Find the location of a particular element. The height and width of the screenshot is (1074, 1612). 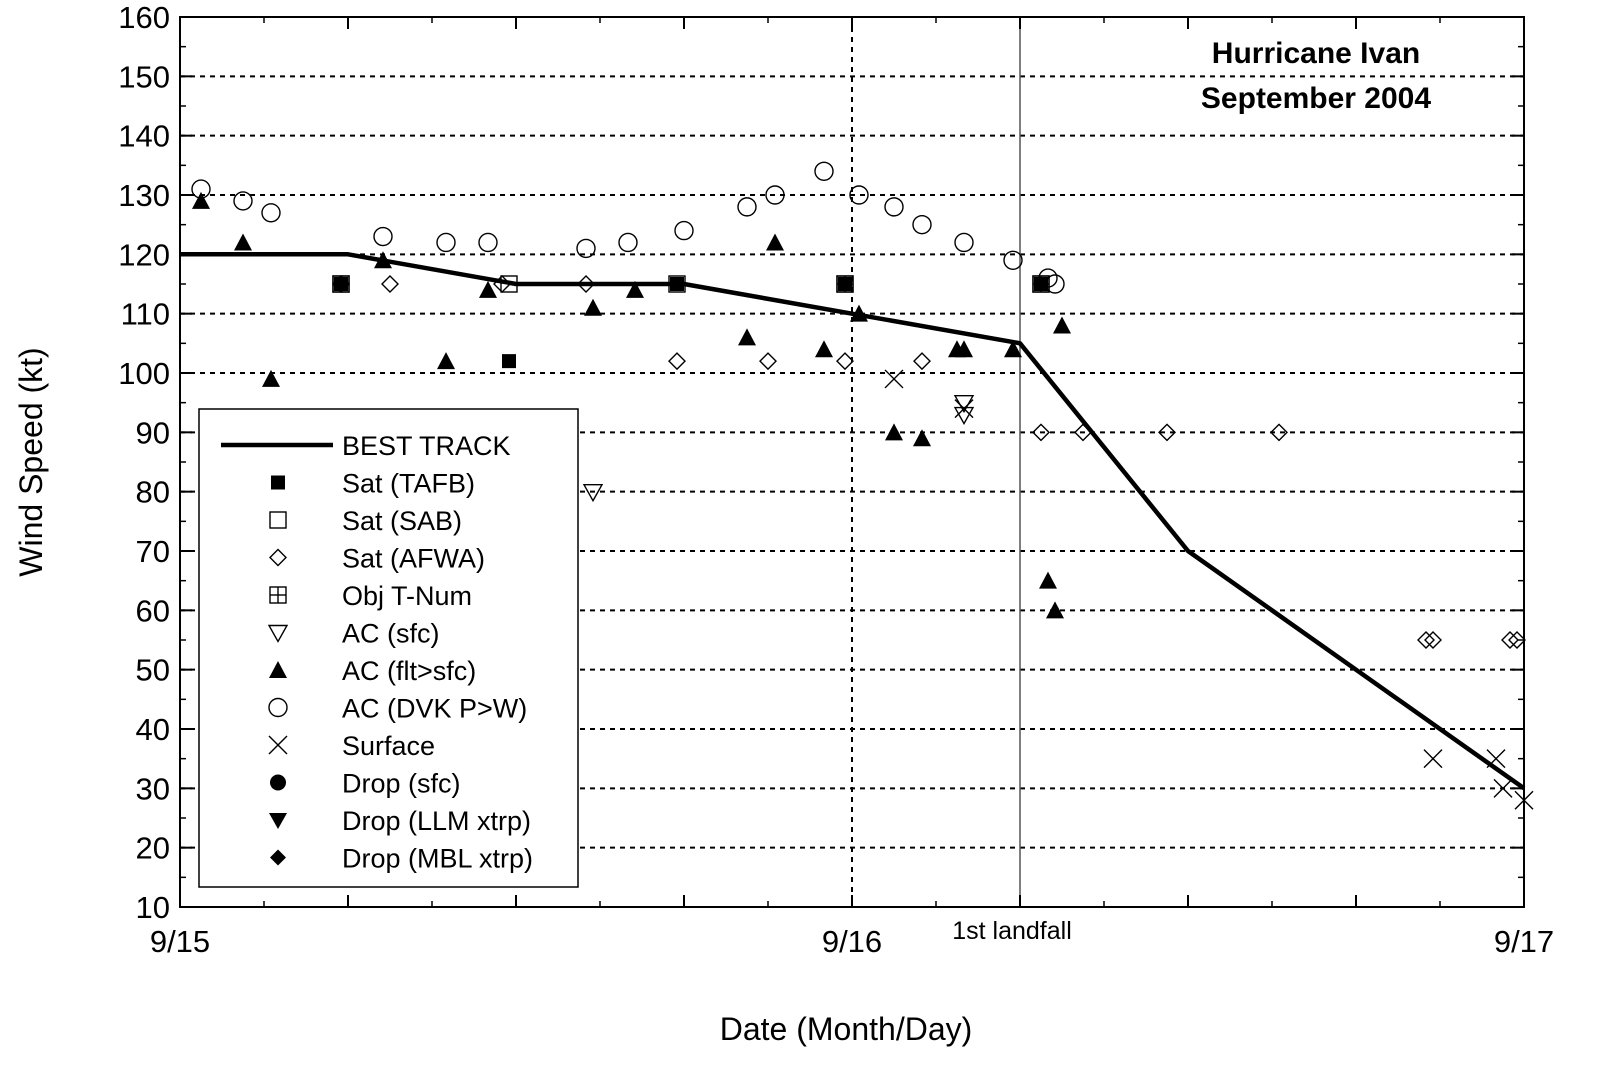

legend-label-sat-sab: Sat (SAB) is located at coordinates (402, 521).